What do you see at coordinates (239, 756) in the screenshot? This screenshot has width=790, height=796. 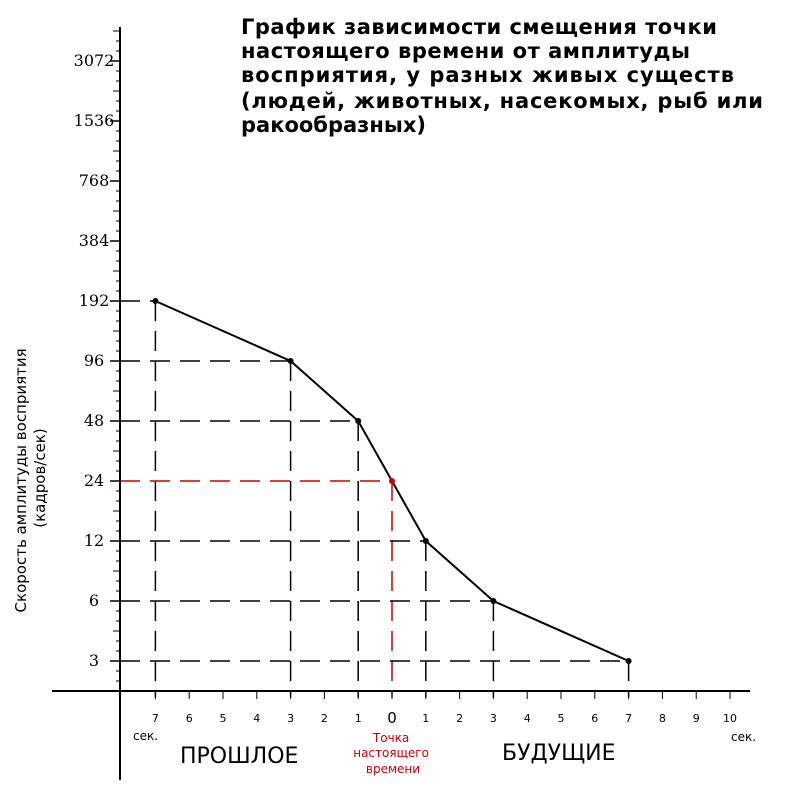 I see `region-past-label: ПРОШЛОЕ` at bounding box center [239, 756].